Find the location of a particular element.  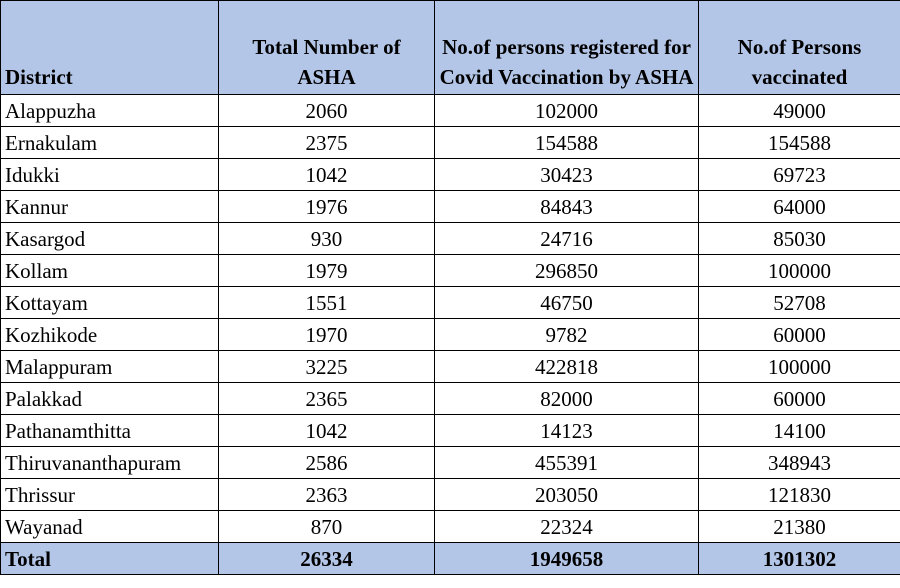

registered-cell: 102000 is located at coordinates (566, 110).